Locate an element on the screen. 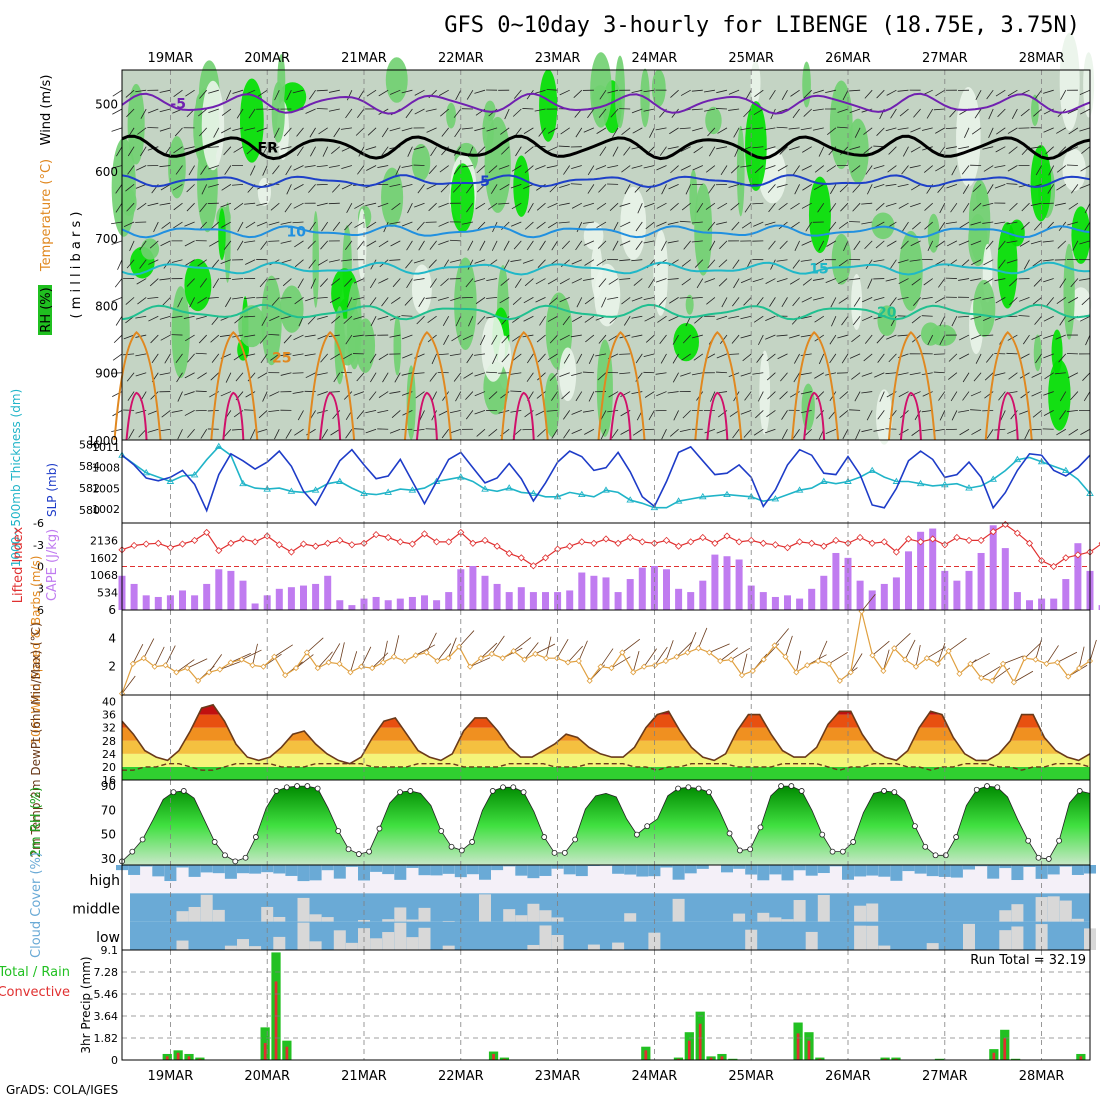 The image size is (1100, 1104). day-label-top: 27MAR is located at coordinates (945, 58).